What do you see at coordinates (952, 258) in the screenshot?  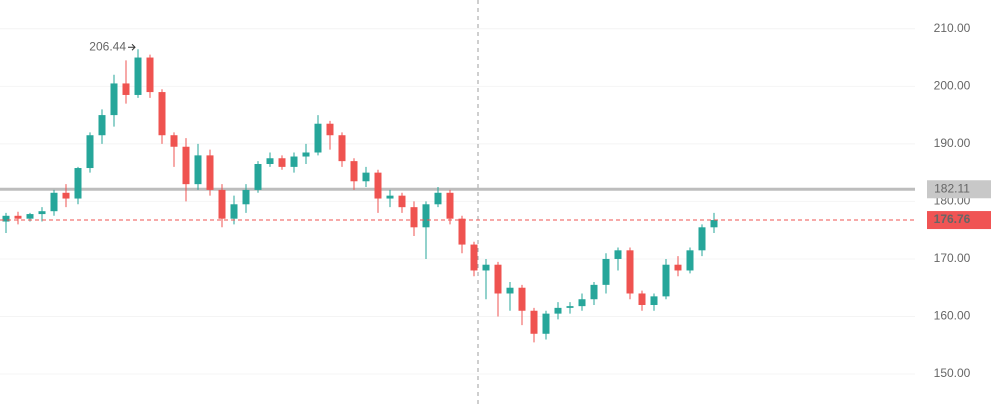 I see `y-tick-label: 170.00` at bounding box center [952, 258].